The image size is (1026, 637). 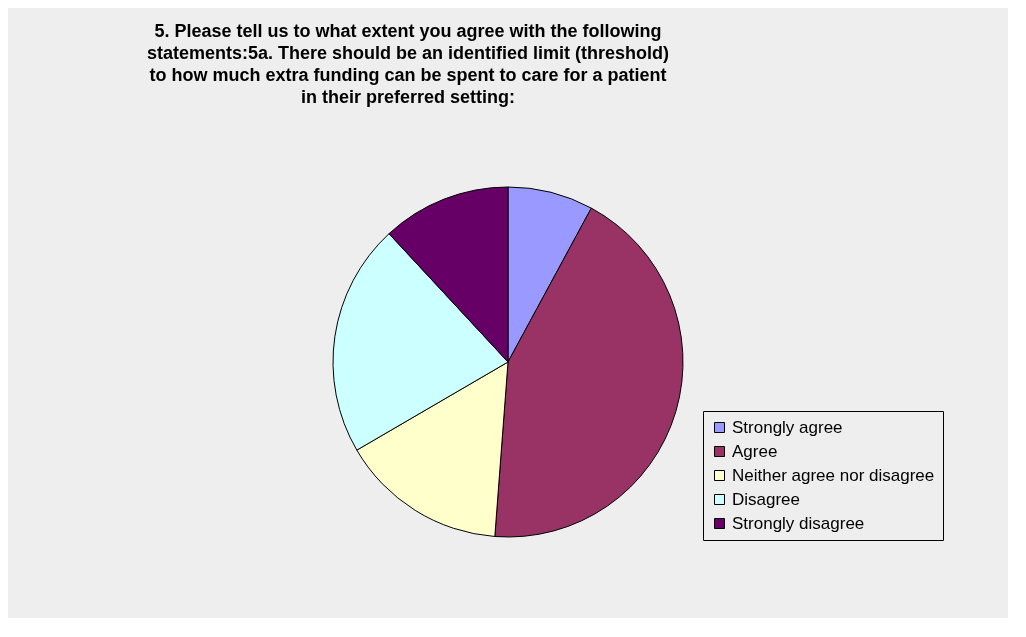 I want to click on legend-label: Agree, so click(x=755, y=451).